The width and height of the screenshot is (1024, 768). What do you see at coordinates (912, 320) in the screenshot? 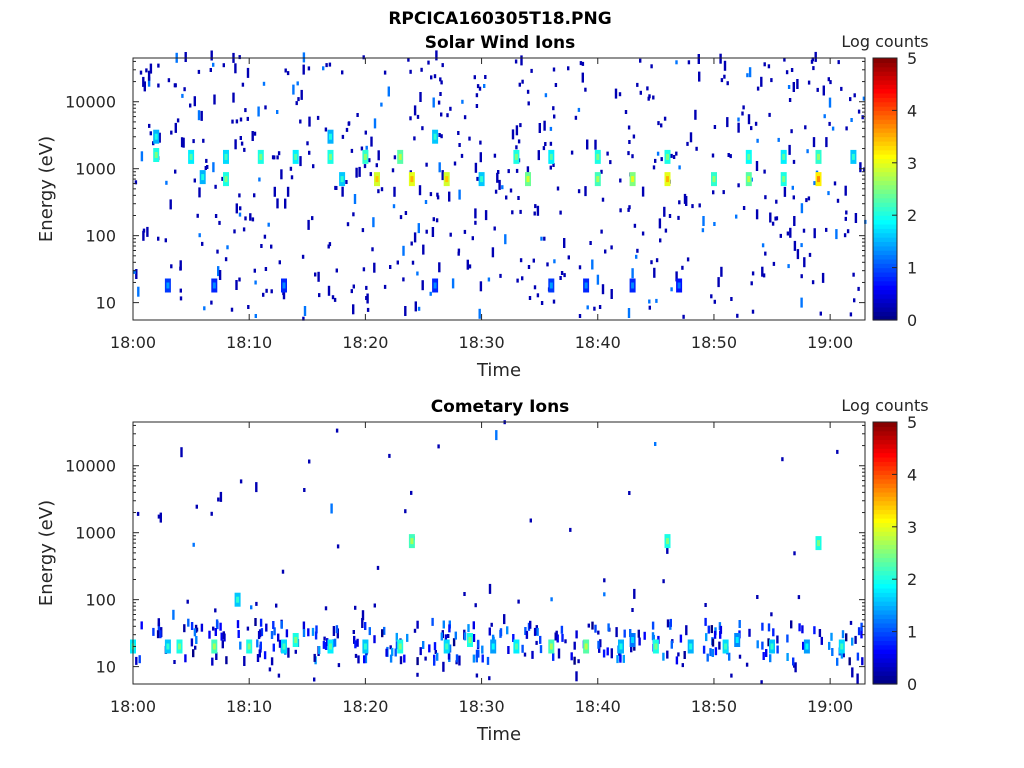
I see `colorbar-tick-label: 0` at bounding box center [912, 320].